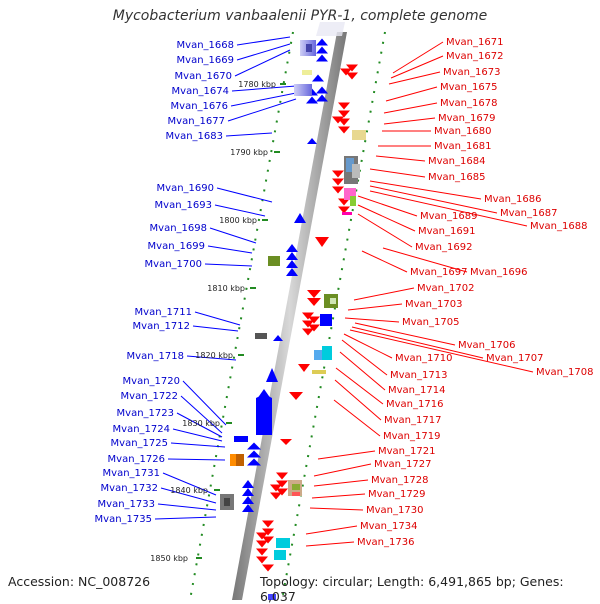 The image size is (600, 604). I want to click on gene-label-right: Mvan_1734, so click(388, 526).